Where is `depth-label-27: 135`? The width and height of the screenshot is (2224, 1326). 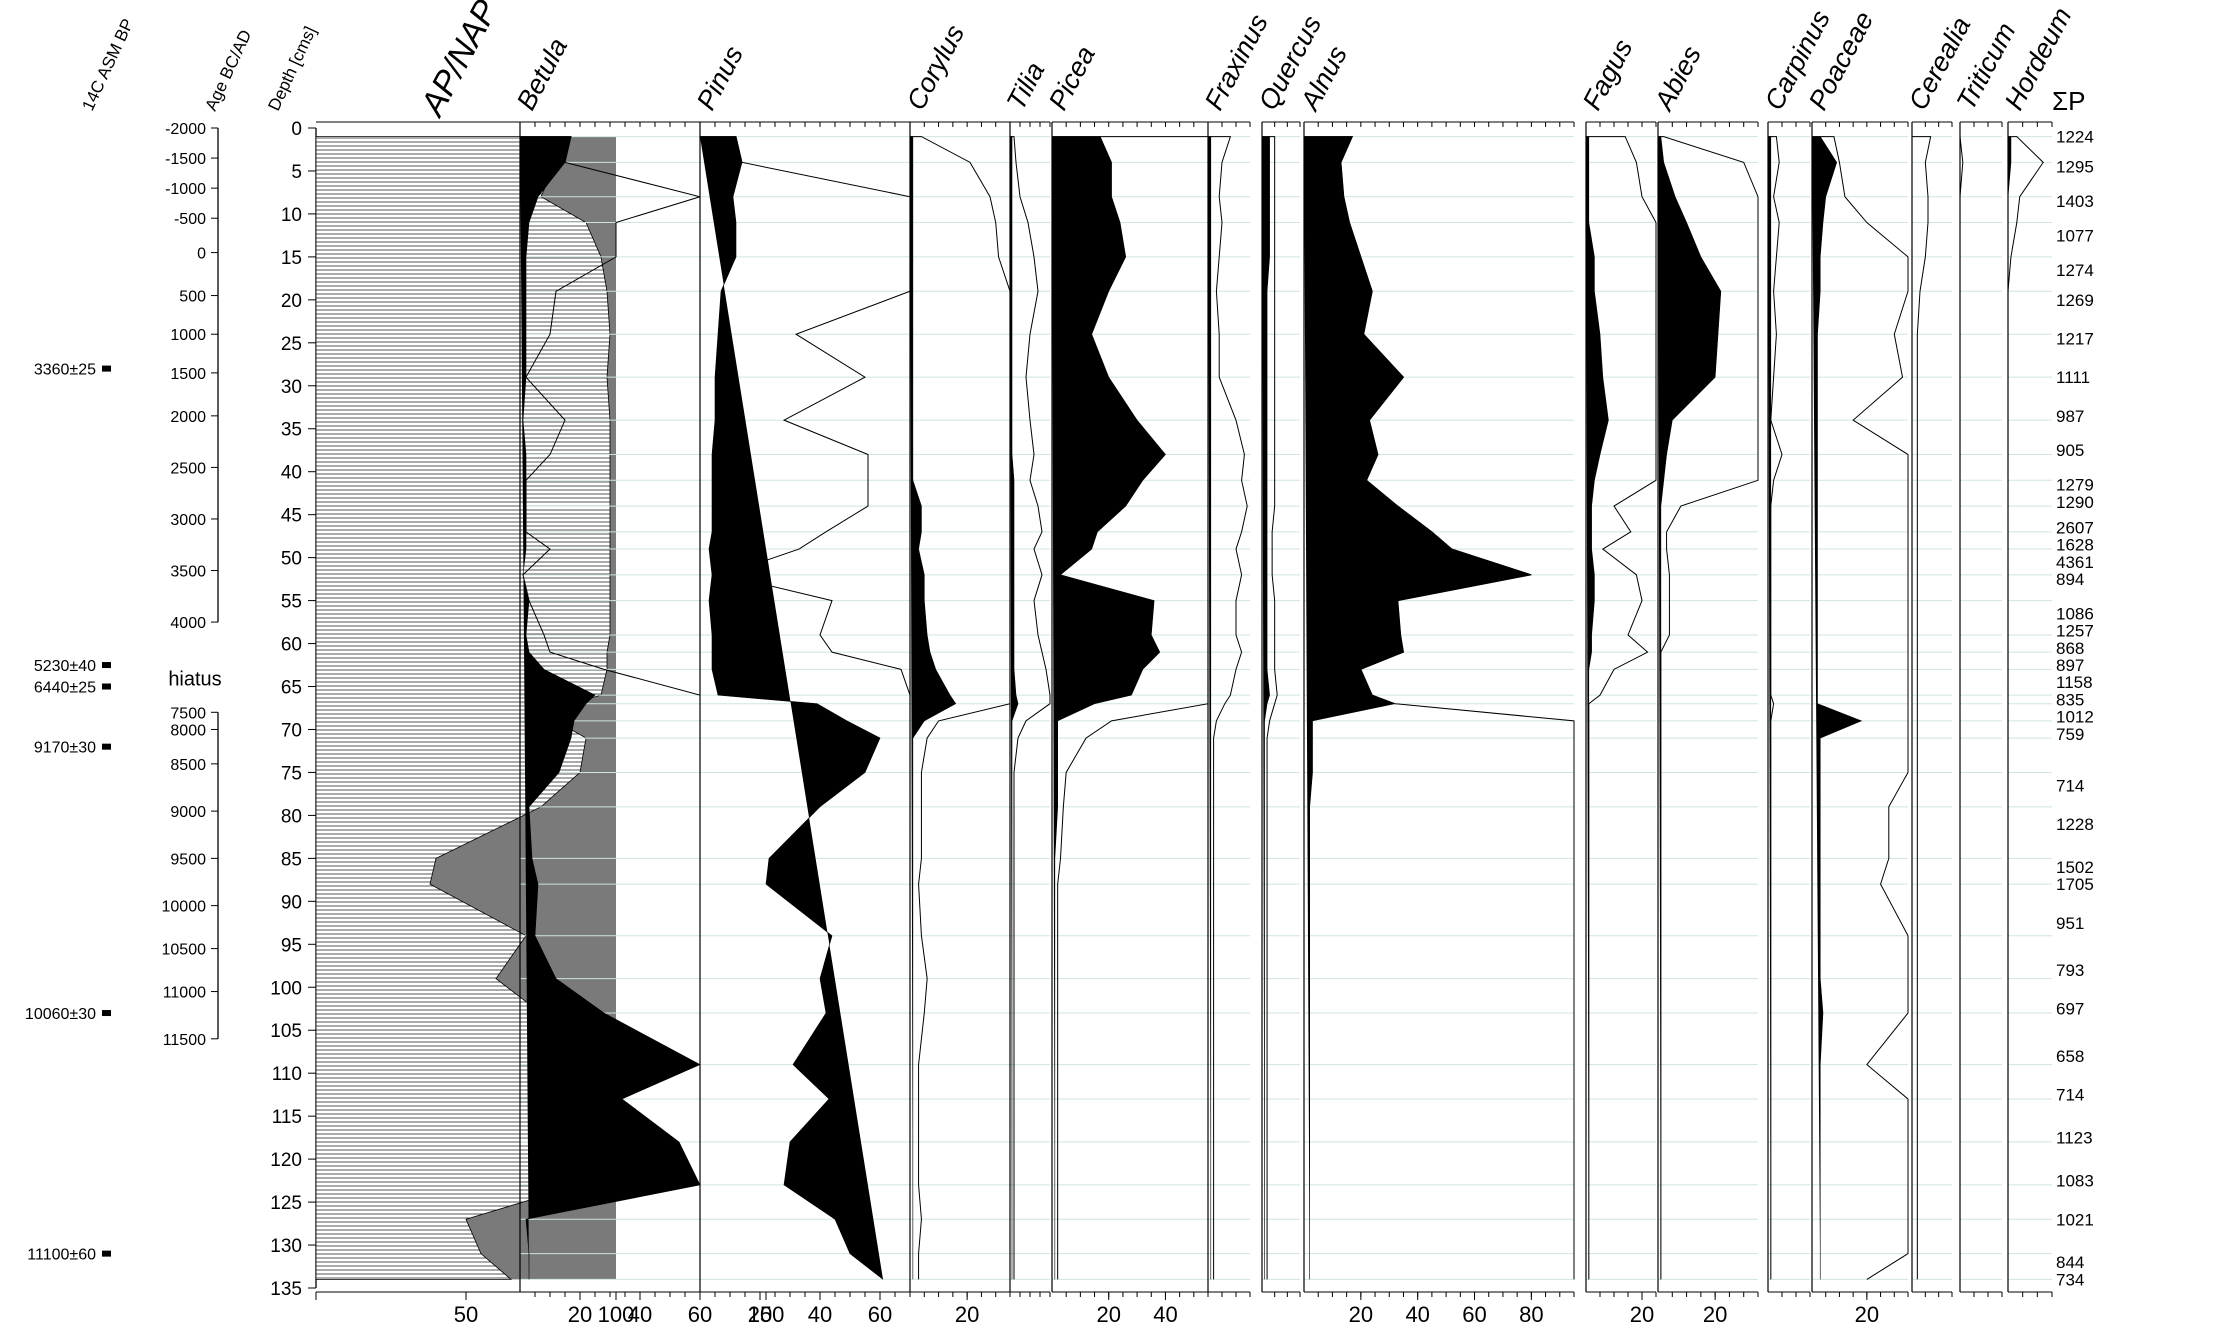
depth-label-27: 135 is located at coordinates (286, 1289).